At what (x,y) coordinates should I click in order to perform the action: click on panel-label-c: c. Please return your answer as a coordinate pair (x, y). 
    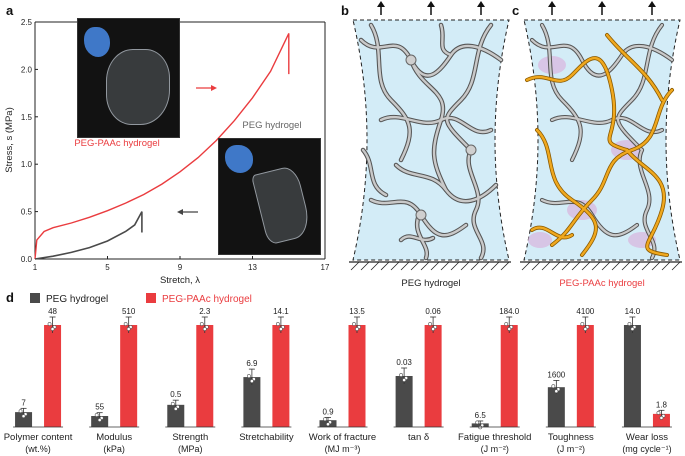
    Looking at the image, I should click on (516, 10).